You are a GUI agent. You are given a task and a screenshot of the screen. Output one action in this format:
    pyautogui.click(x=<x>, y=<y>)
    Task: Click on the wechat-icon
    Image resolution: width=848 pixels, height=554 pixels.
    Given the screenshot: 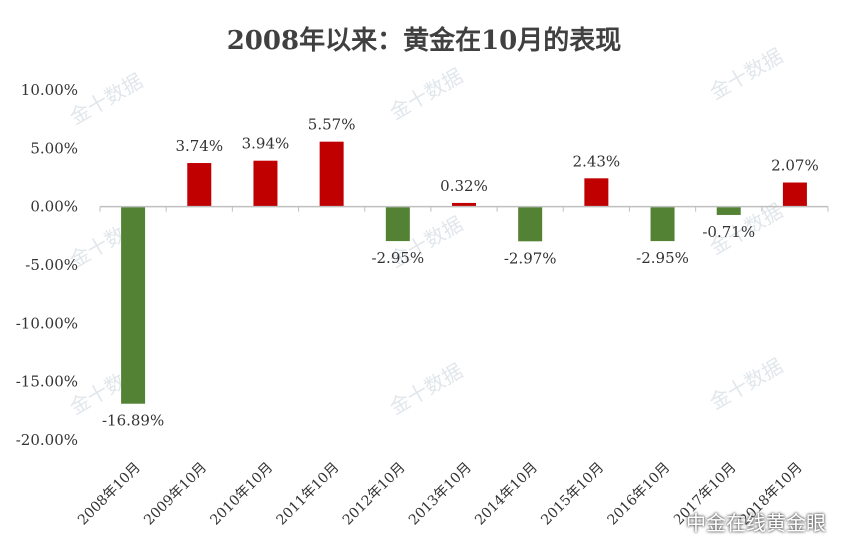 What is the action you would take?
    pyautogui.click(x=669, y=521)
    